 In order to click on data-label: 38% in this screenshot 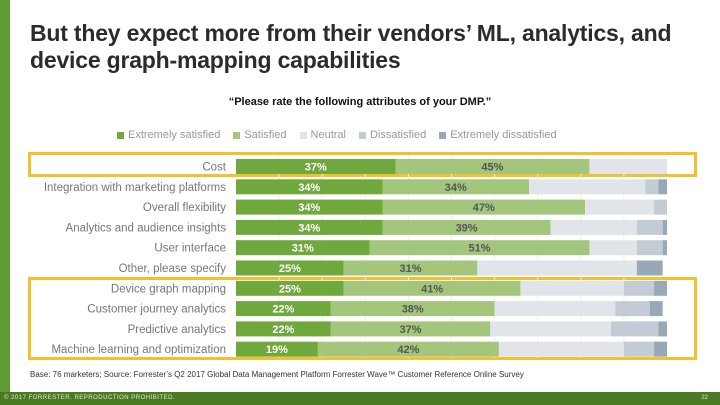, I will do `click(413, 310)`.